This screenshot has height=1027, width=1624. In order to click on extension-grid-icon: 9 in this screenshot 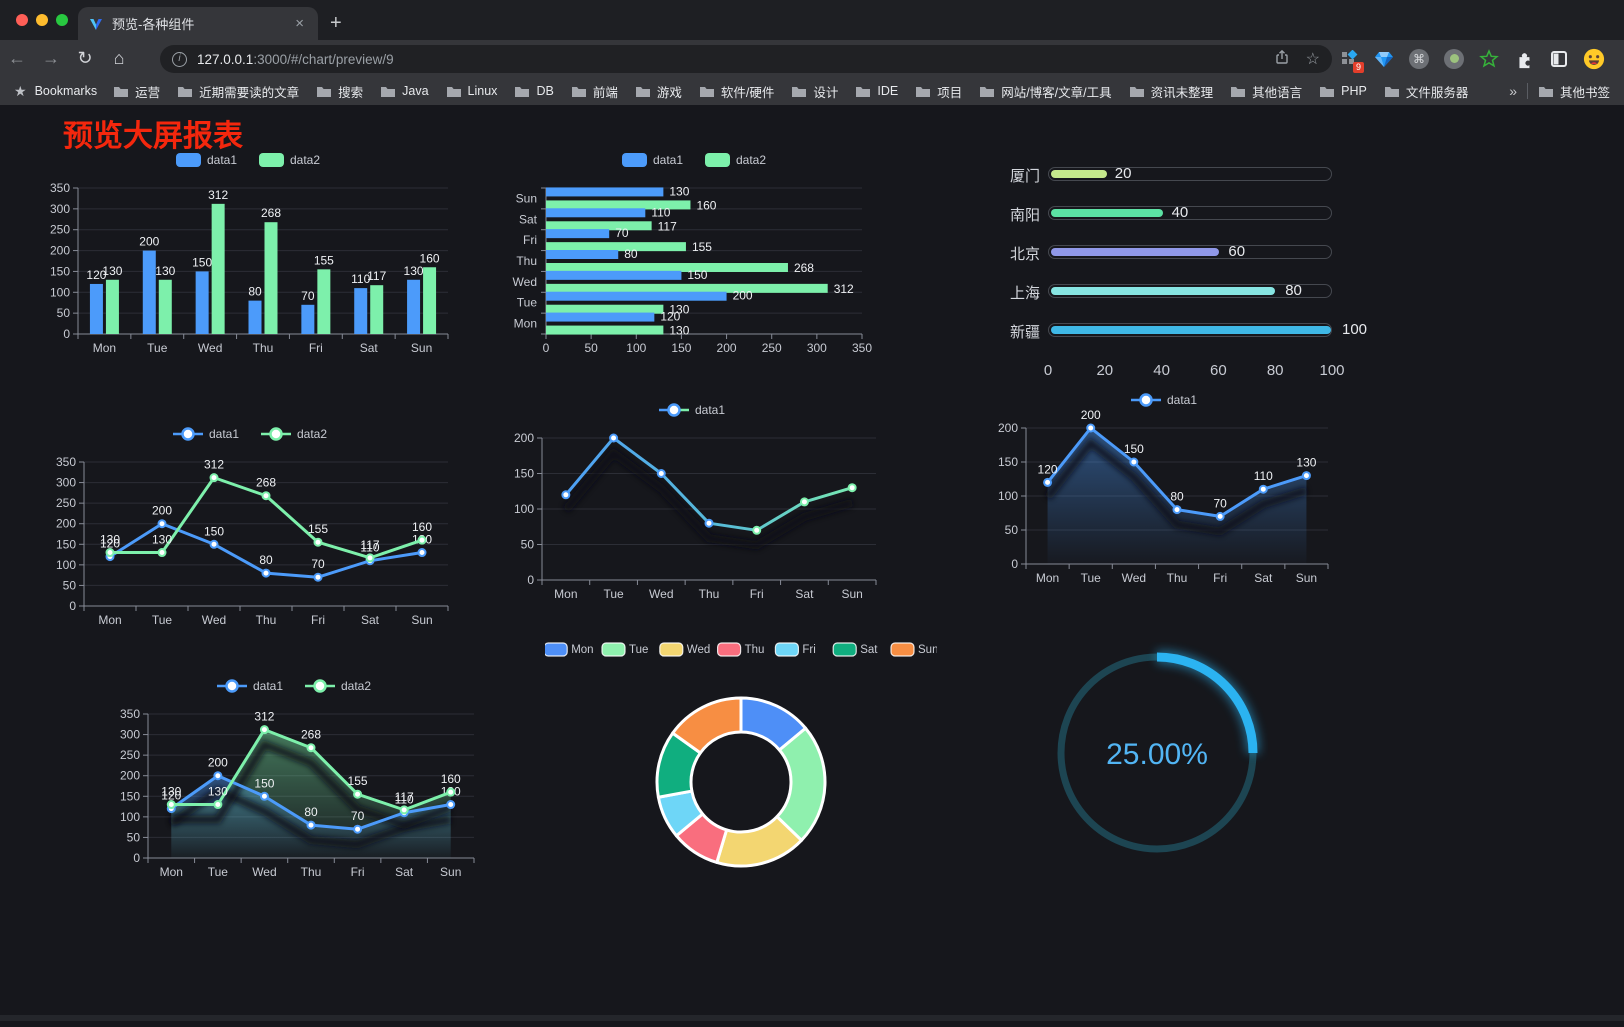, I will do `click(1351, 60)`.